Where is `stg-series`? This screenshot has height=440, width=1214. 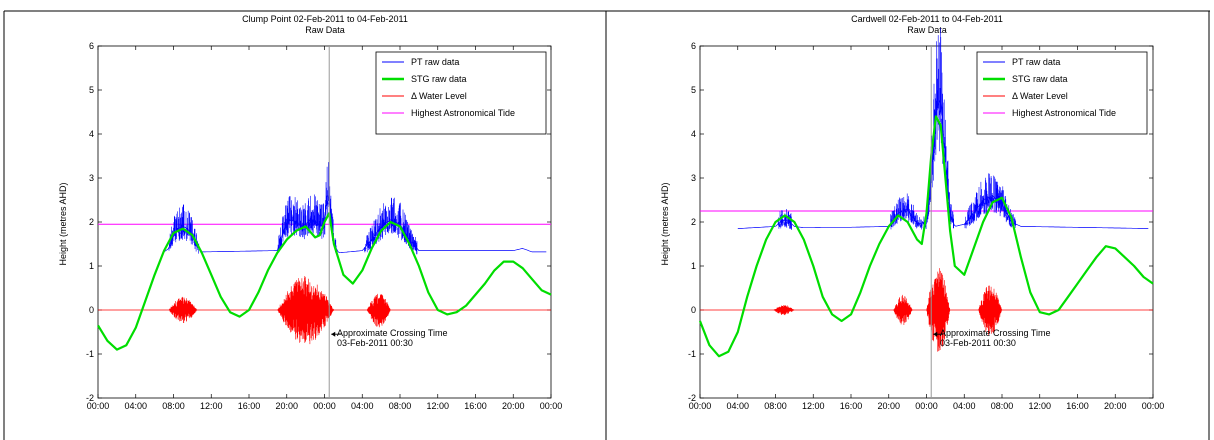 stg-series is located at coordinates (324, 281).